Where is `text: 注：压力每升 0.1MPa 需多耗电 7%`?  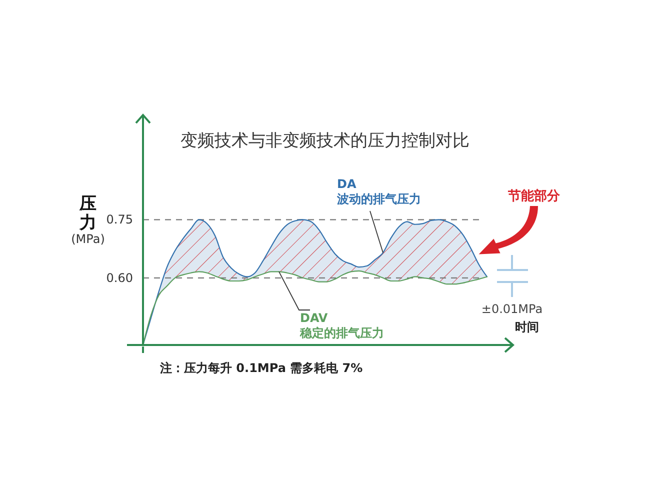
text: 注：压力每升 0.1MPa 需多耗电 7% is located at coordinates (261, 368).